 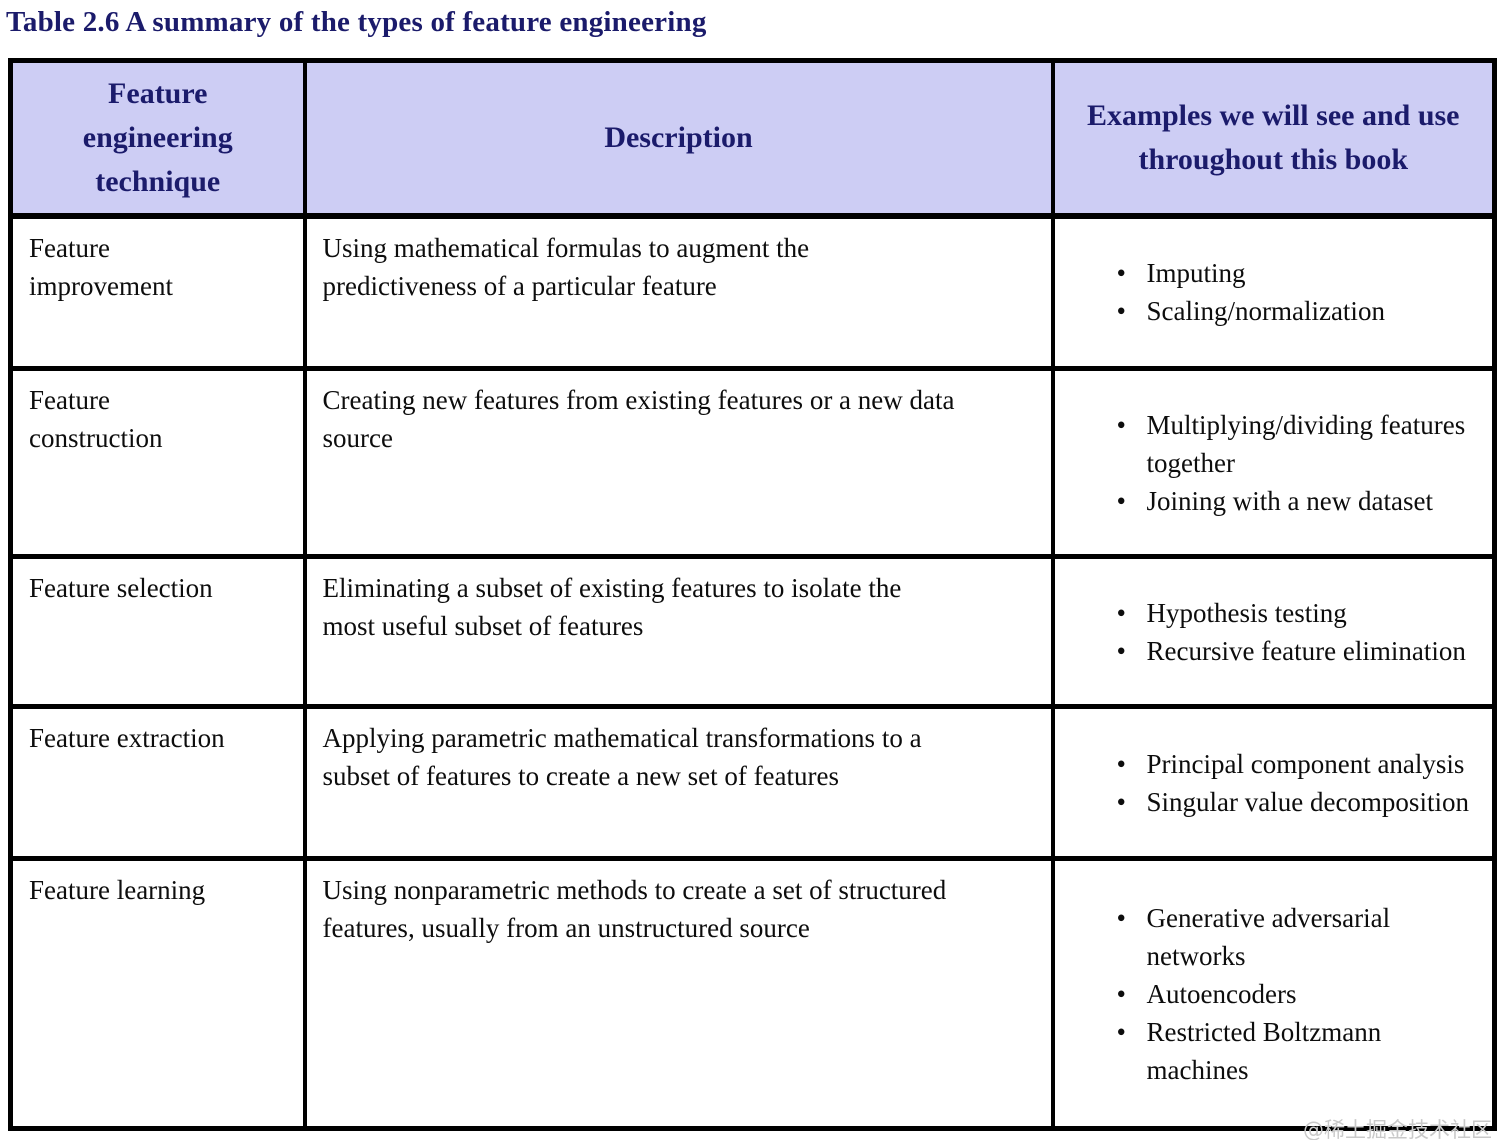 I want to click on column-header-technique: Feature engineering technique, so click(x=157, y=138).